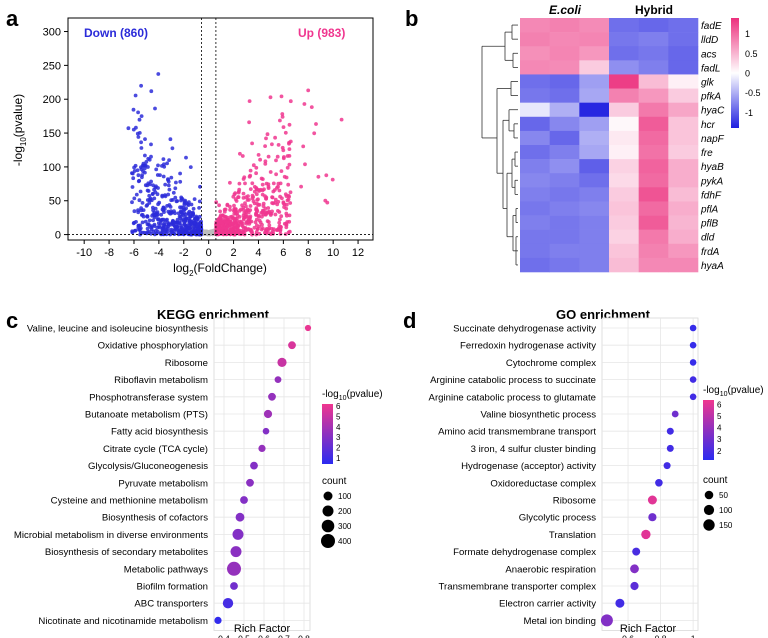 This screenshot has height=638, width=768. Describe the element at coordinates (719, 451) in the screenshot. I see `go-colorbar-tick-label: 2` at that location.